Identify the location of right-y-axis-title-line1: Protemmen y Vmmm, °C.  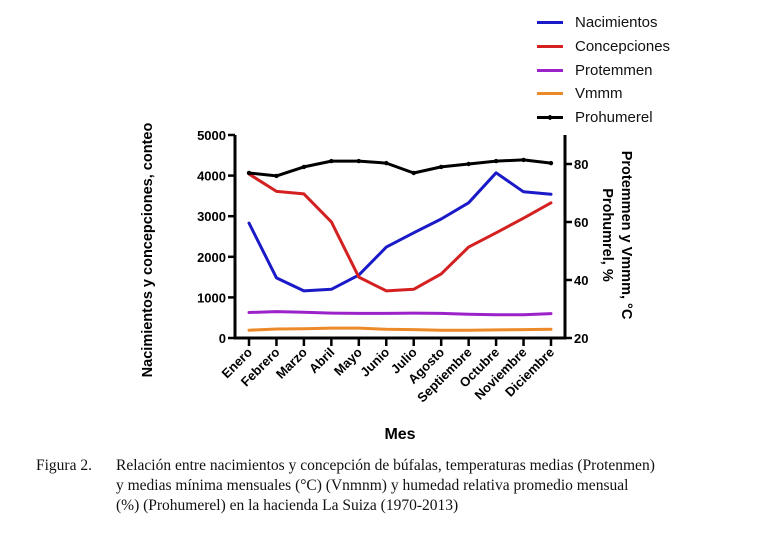
(626, 235).